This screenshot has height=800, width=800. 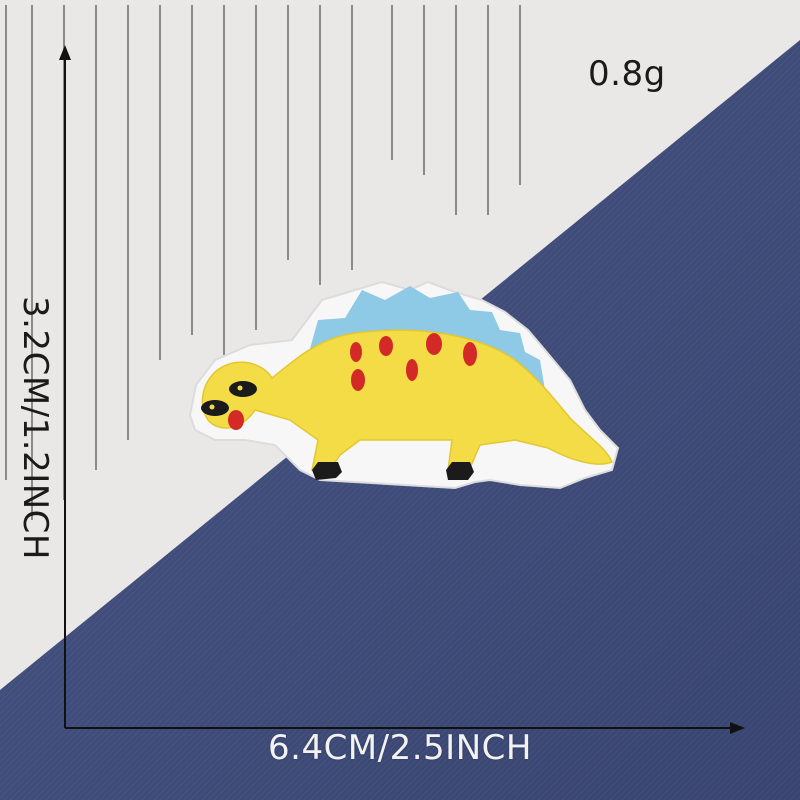 What do you see at coordinates (627, 74) in the screenshot?
I see `weight-label: 0.8g` at bounding box center [627, 74].